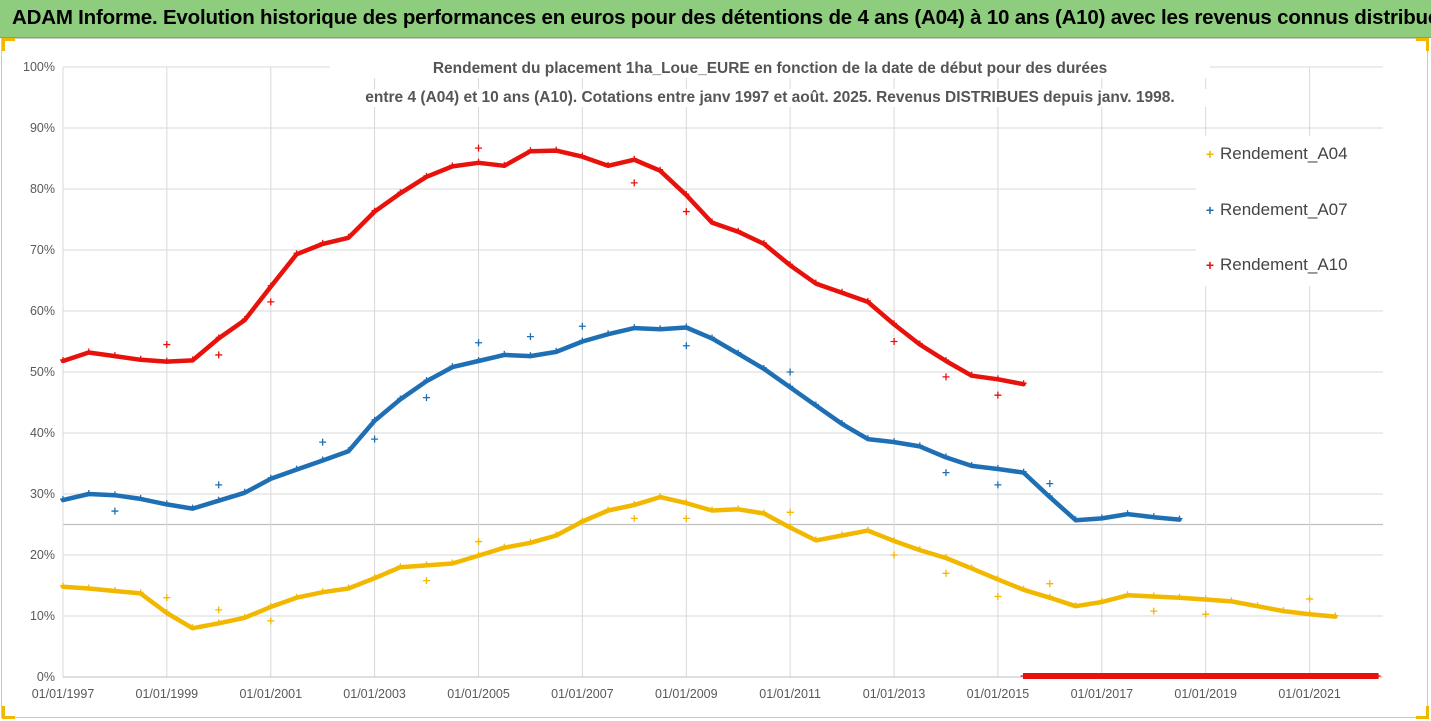  What do you see at coordinates (42, 494) in the screenshot?
I see `y-tick-label: 30%` at bounding box center [42, 494].